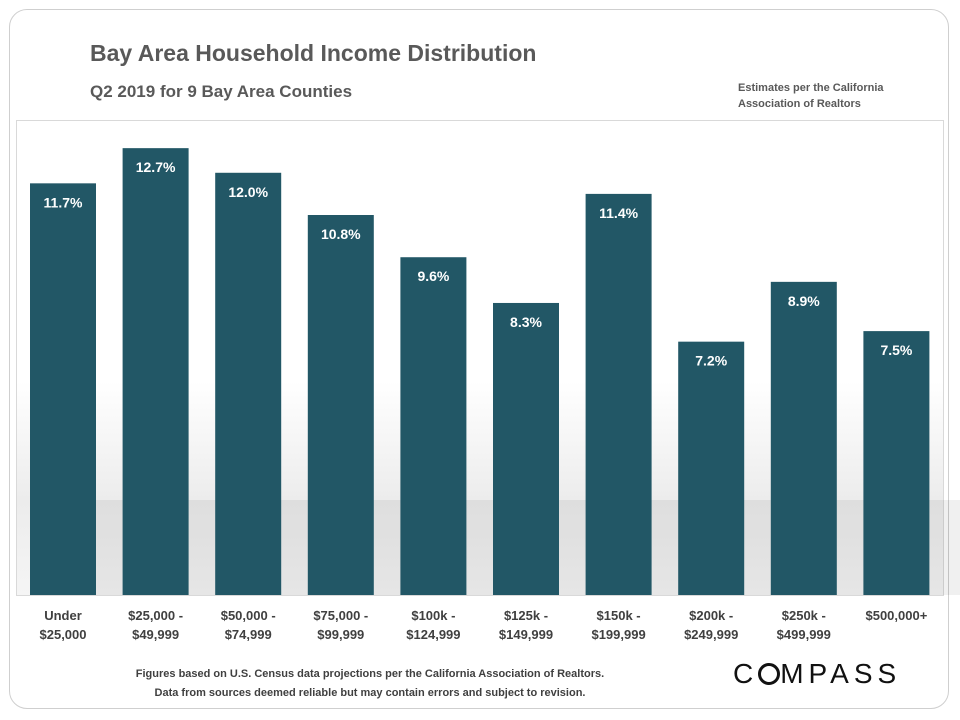  Describe the element at coordinates (155, 615) in the screenshot. I see `x-tick-label-1-0: $25,000 -` at that location.